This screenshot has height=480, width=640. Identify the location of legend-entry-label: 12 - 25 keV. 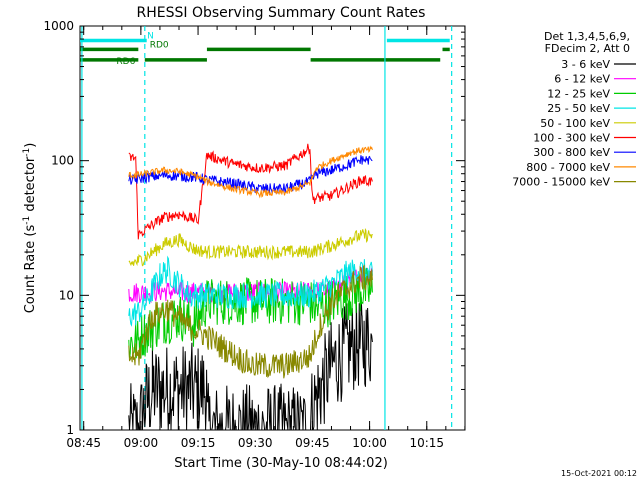
(578, 93).